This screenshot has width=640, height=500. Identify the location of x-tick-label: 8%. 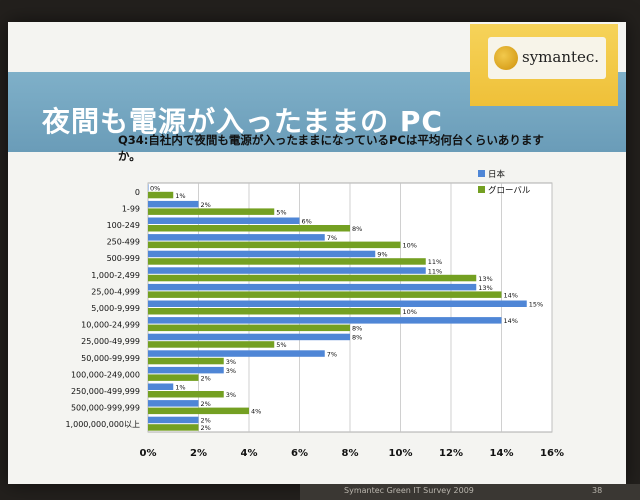
(350, 453).